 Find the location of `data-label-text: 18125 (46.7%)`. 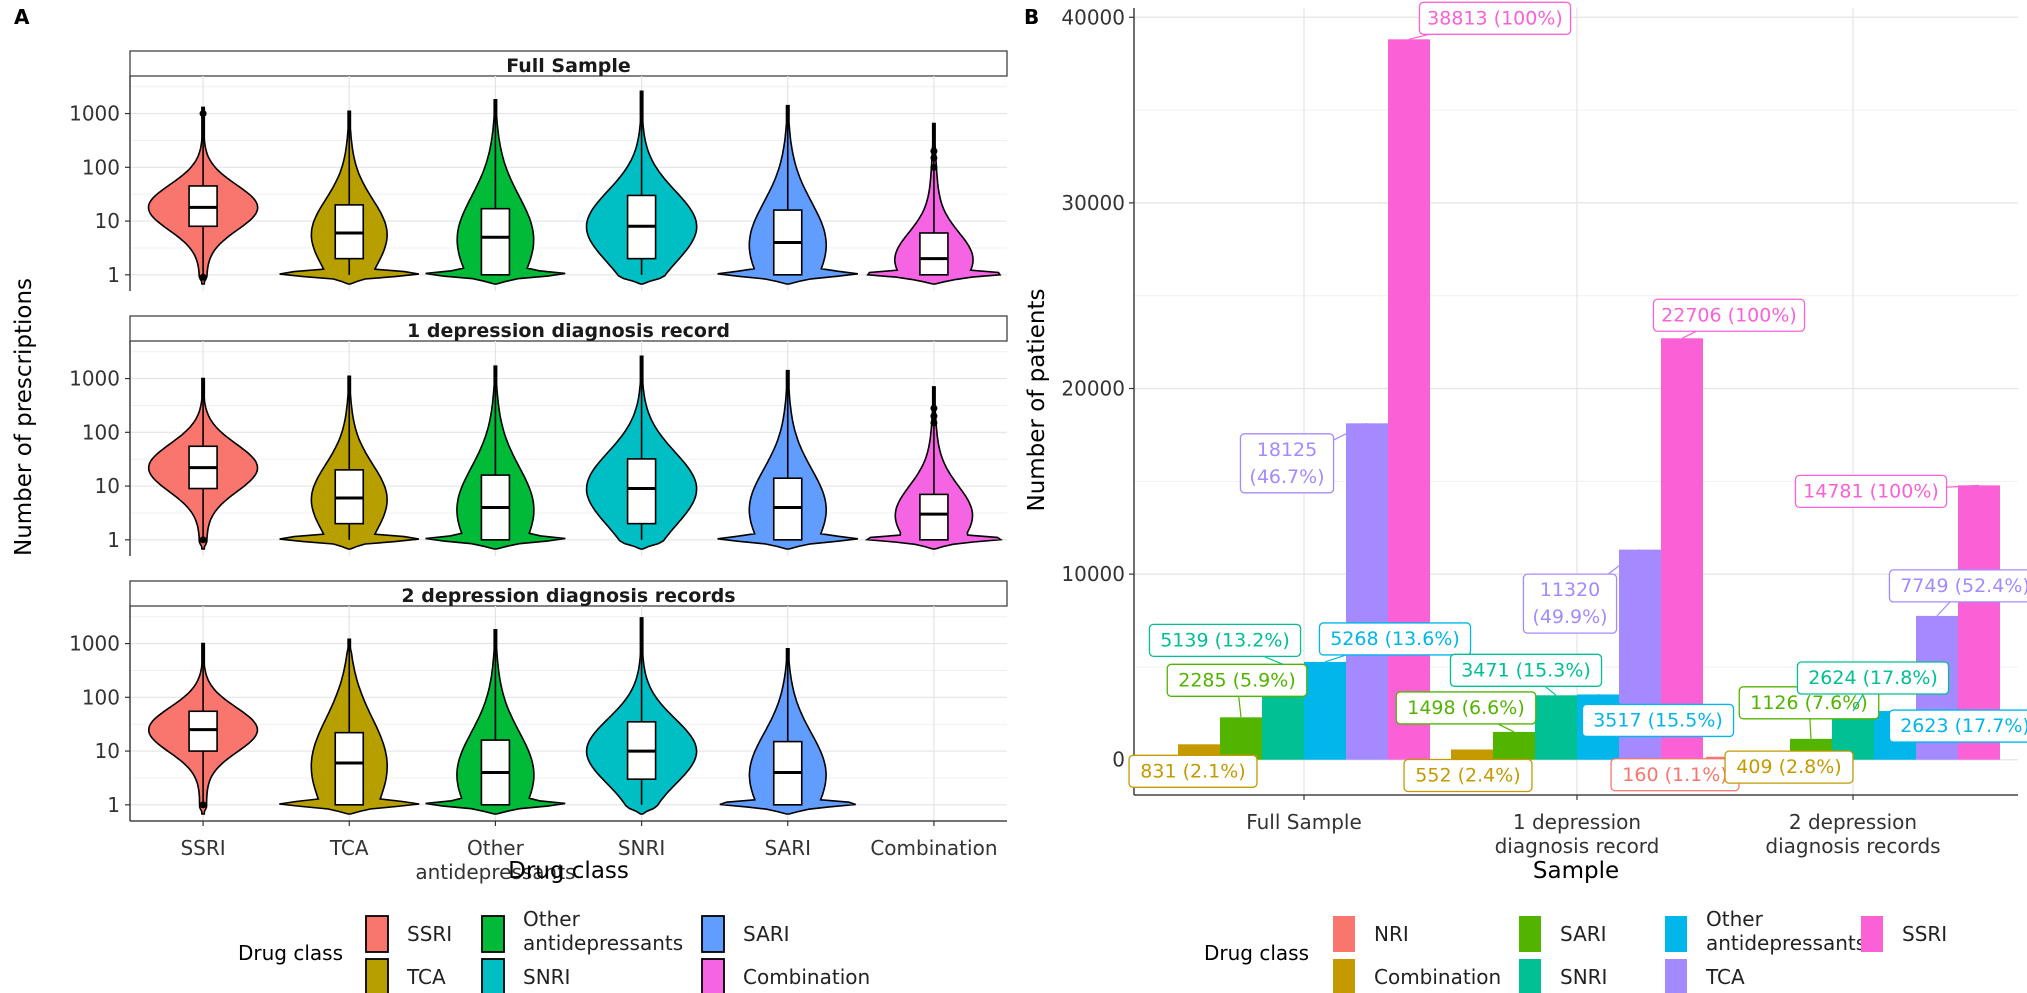

data-label-text: 18125 (46.7%) is located at coordinates (1286, 463).